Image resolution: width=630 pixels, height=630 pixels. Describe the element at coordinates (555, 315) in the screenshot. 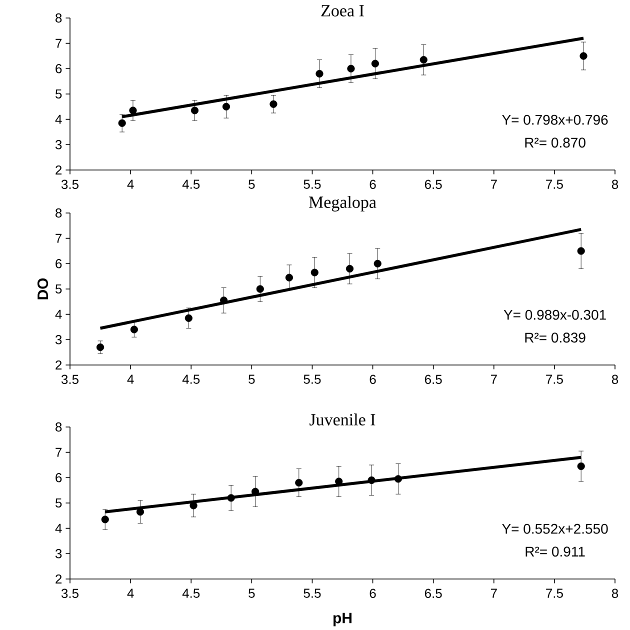

I see `annotation: Y= 0.989x-0.301` at that location.